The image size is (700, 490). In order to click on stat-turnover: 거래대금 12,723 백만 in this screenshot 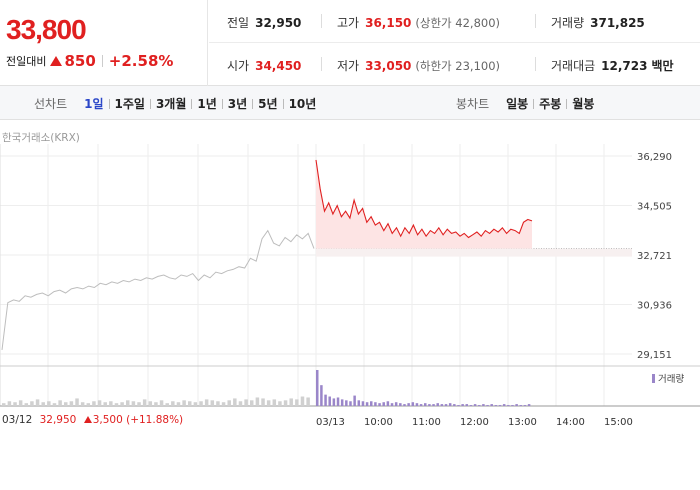, I will do `click(612, 66)`.